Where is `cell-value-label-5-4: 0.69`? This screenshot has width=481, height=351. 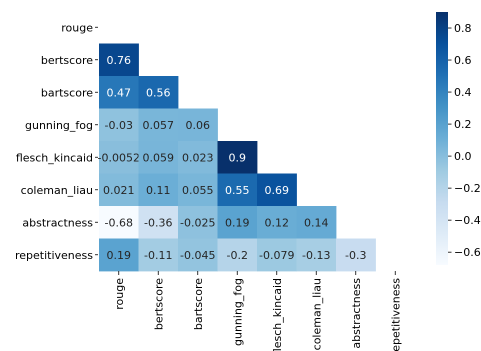 cell-value-label-5-4: 0.69 is located at coordinates (277, 190).